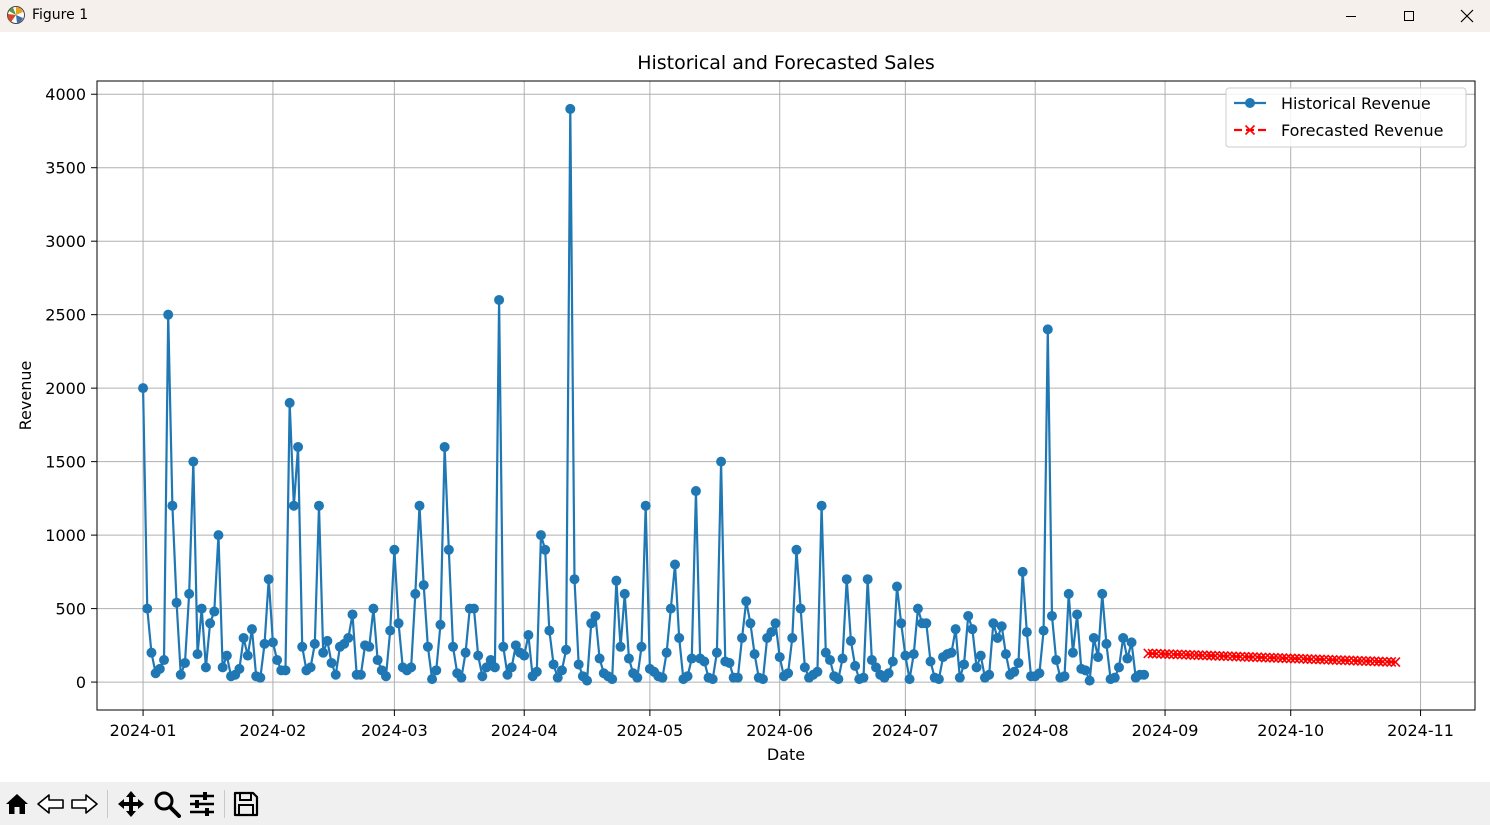 Image resolution: width=1490 pixels, height=825 pixels. I want to click on save-icon, so click(246, 804).